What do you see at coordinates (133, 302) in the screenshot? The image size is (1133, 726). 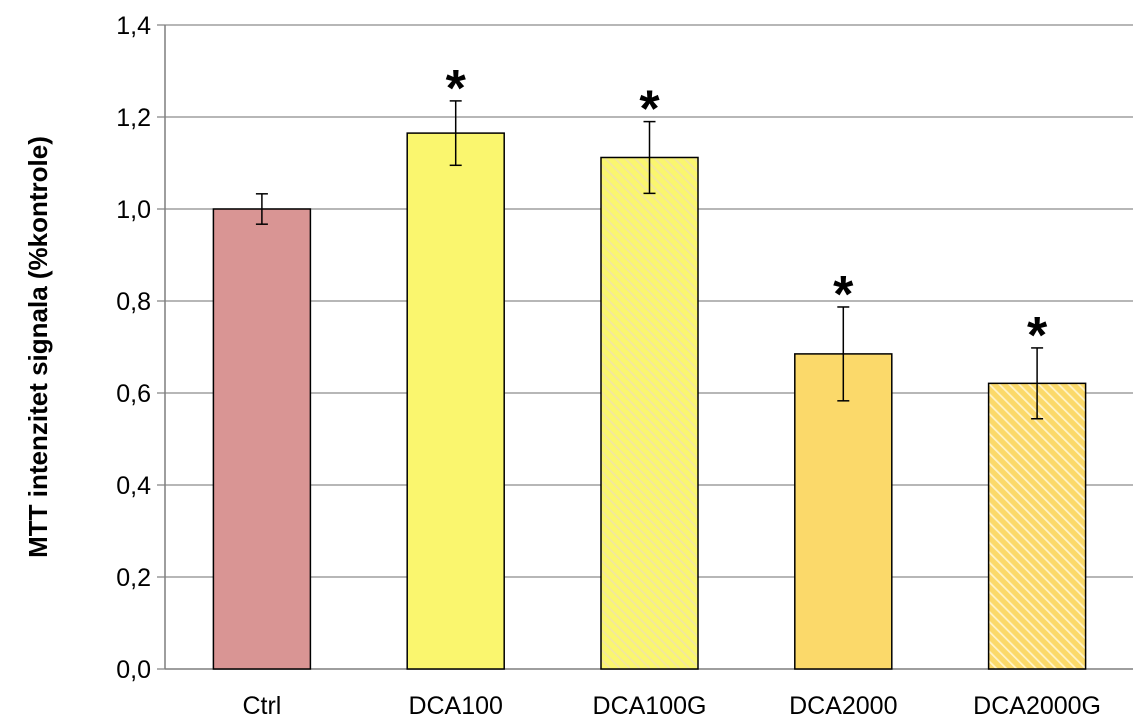 I see `y-tick-label: 0,8` at bounding box center [133, 302].